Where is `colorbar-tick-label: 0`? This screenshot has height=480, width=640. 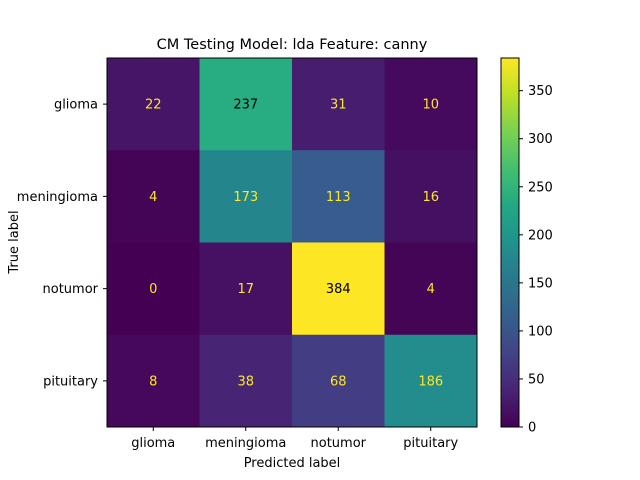 colorbar-tick-label: 0 is located at coordinates (532, 428).